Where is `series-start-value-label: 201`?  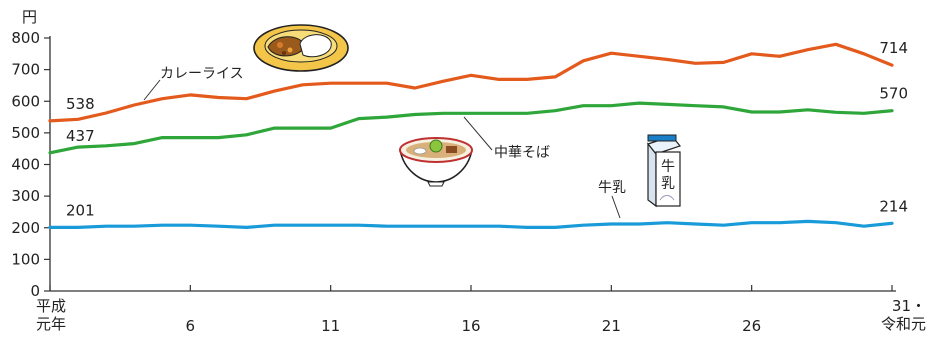 series-start-value-label: 201 is located at coordinates (80, 210).